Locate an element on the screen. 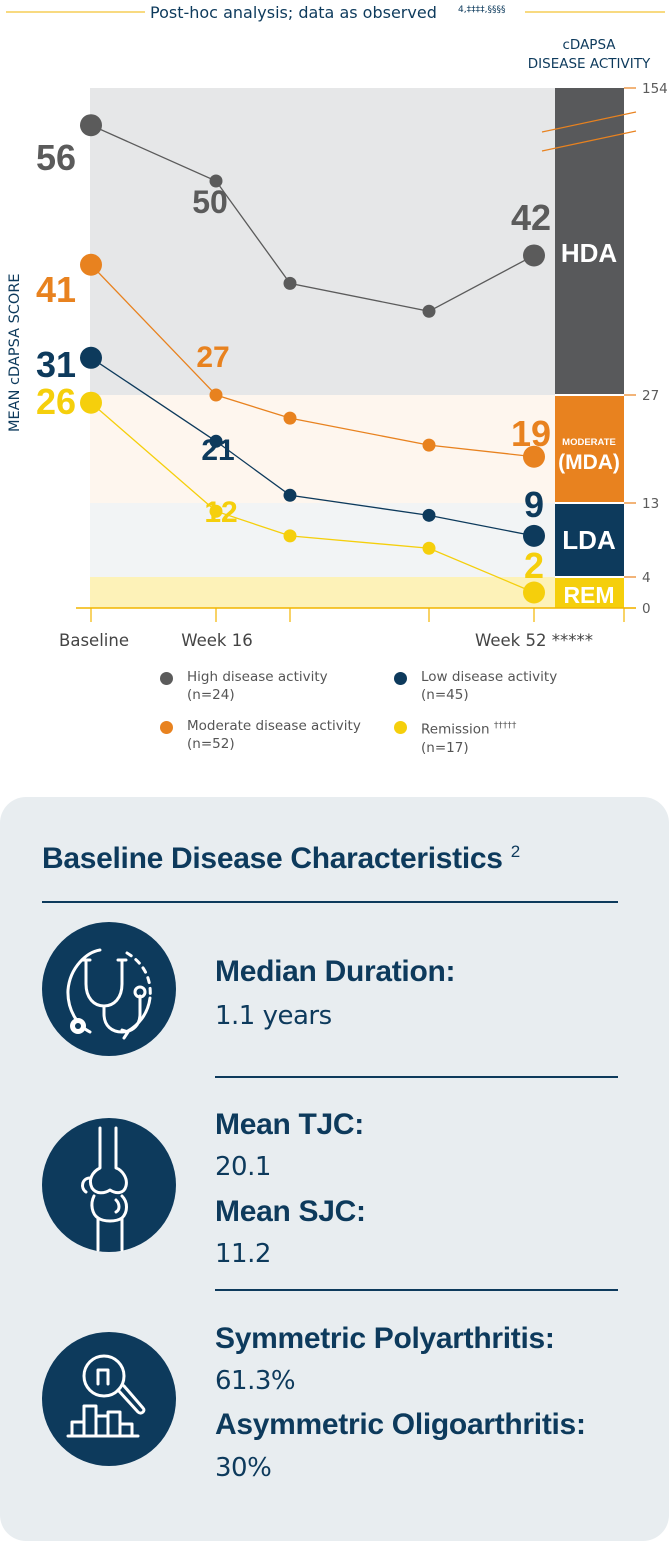 The image size is (671, 1552). point-label-high-0: 56 is located at coordinates (56, 157).